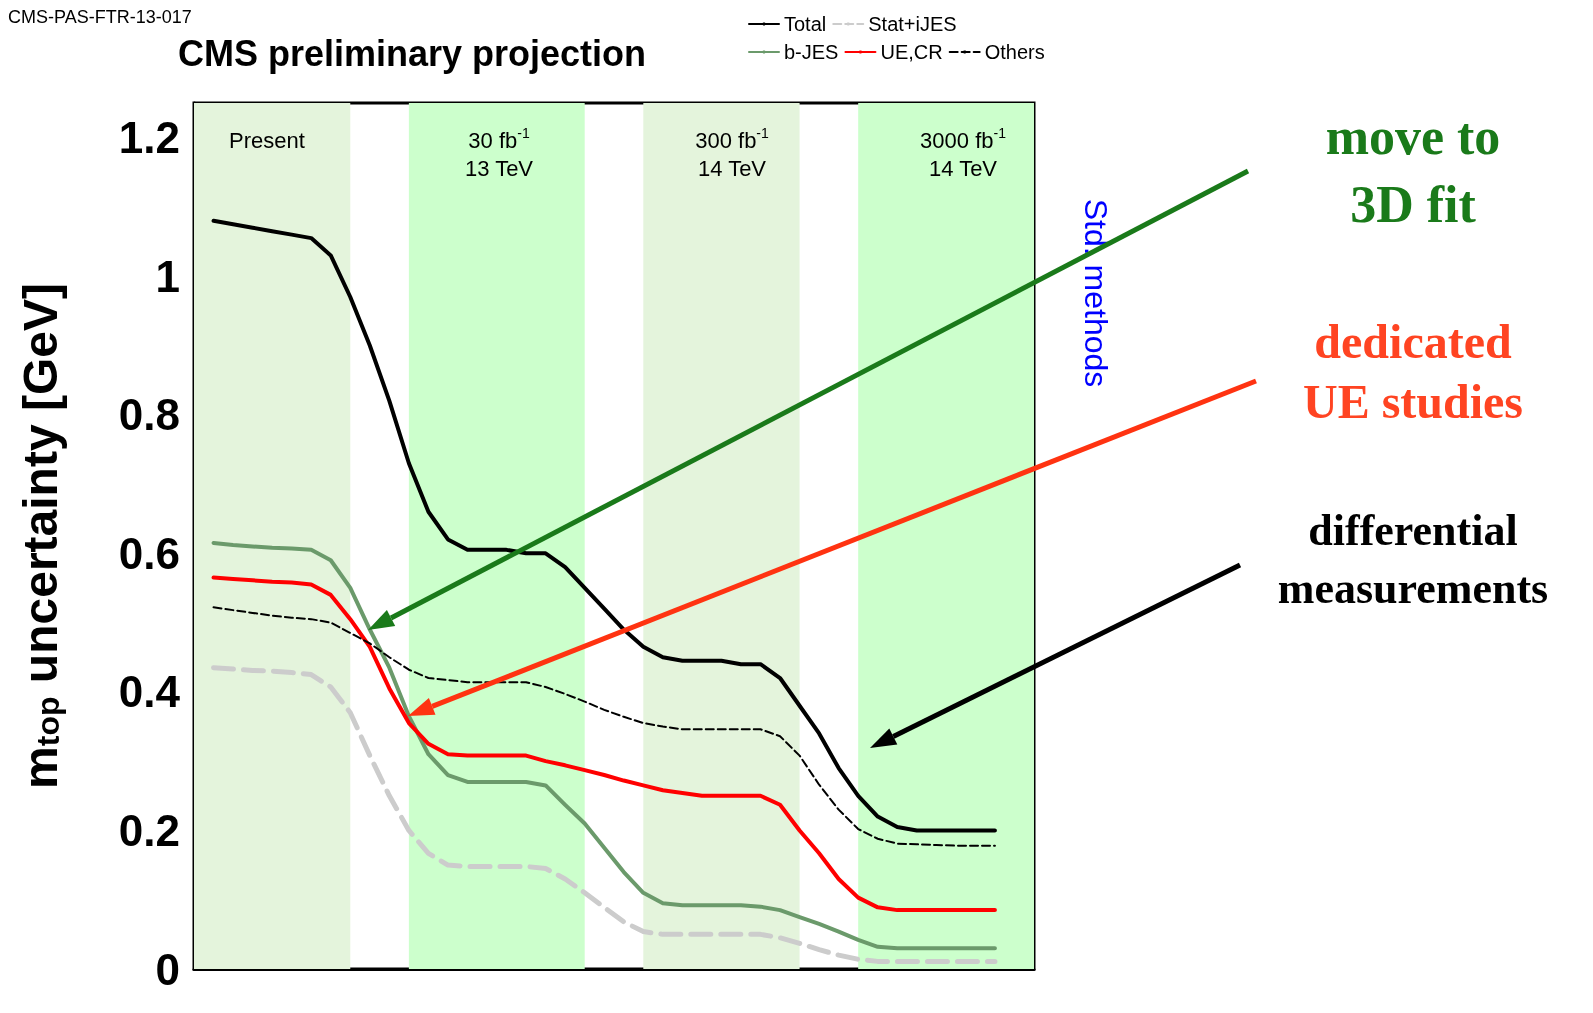 This screenshot has height=1013, width=1593. What do you see at coordinates (1413, 559) in the screenshot?
I see `text: differential measurements` at bounding box center [1413, 559].